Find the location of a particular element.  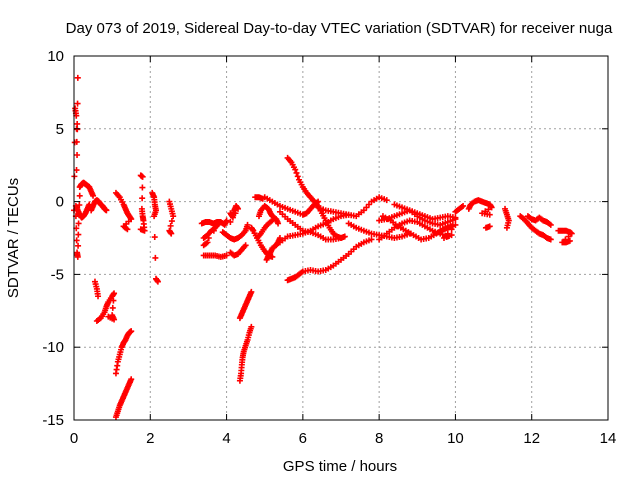

x-tick-label: 4 is located at coordinates (226, 438).